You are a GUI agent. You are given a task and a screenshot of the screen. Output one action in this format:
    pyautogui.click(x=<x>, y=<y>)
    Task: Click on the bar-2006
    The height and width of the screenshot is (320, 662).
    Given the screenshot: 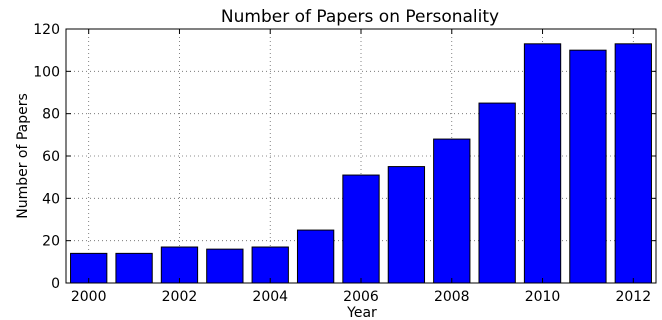 What is the action you would take?
    pyautogui.click(x=361, y=229)
    